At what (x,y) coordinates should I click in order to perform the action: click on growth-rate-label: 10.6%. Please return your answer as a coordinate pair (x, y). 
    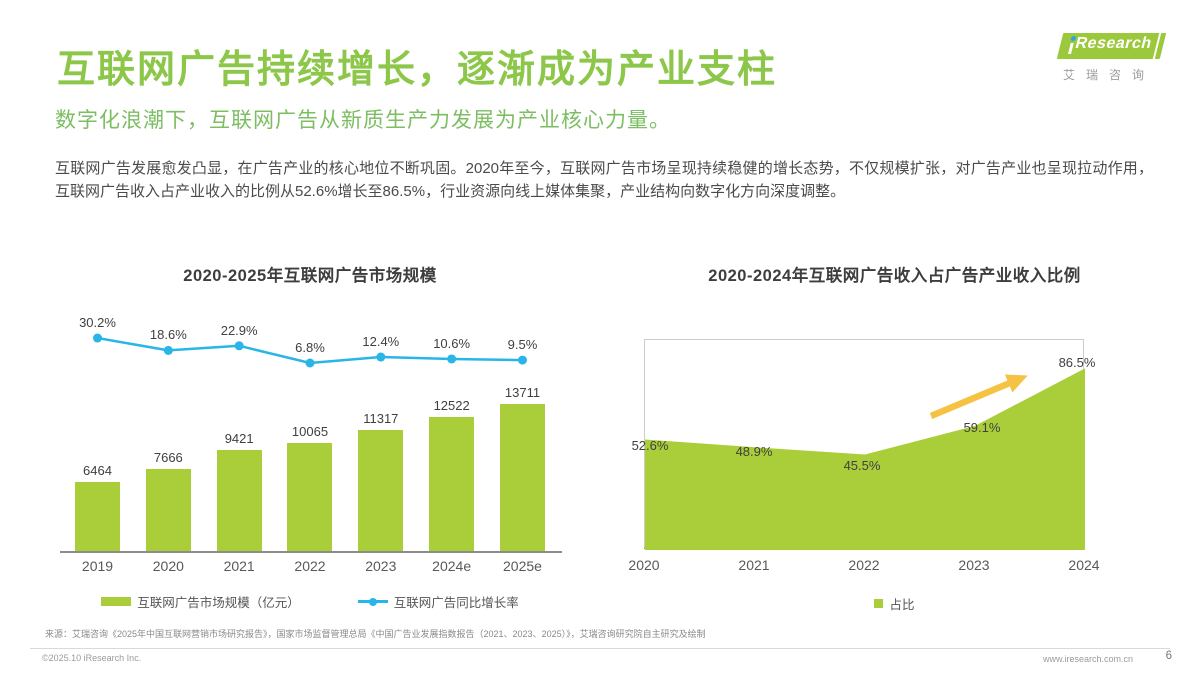
    Looking at the image, I should click on (452, 343).